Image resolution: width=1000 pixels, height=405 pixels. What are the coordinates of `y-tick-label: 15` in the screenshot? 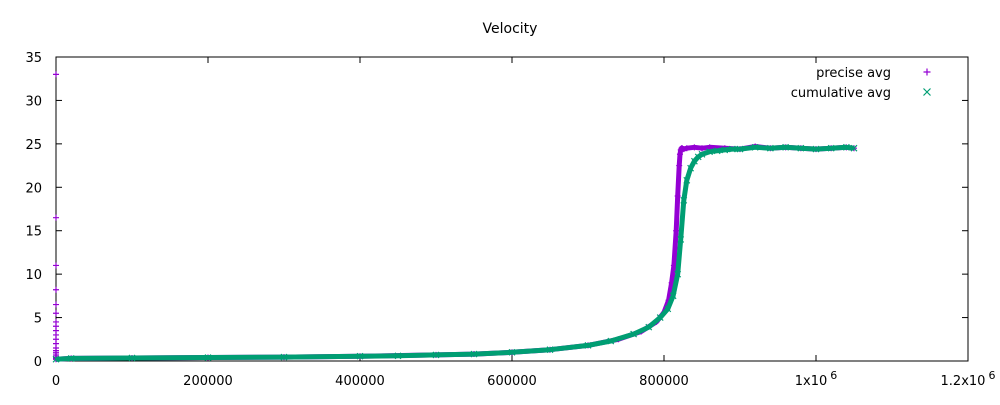 It's located at (33, 232).